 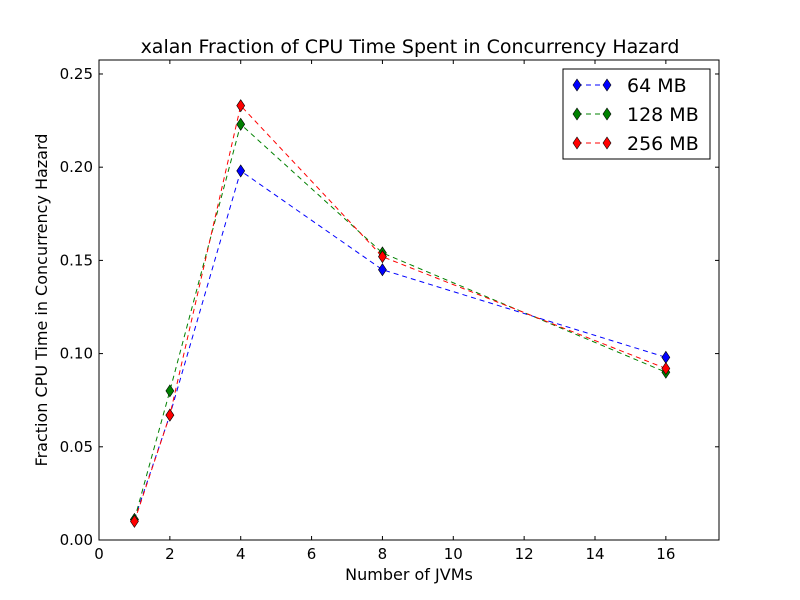 I want to click on y-tick-label: 0.05, so click(x=76, y=447).